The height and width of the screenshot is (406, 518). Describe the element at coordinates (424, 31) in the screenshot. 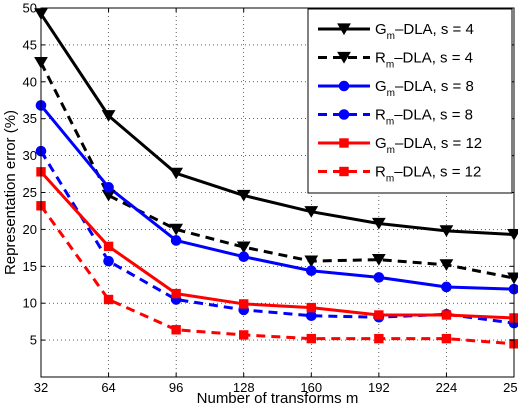

I see `legend-label: Gm–DLA, s = 4` at that location.